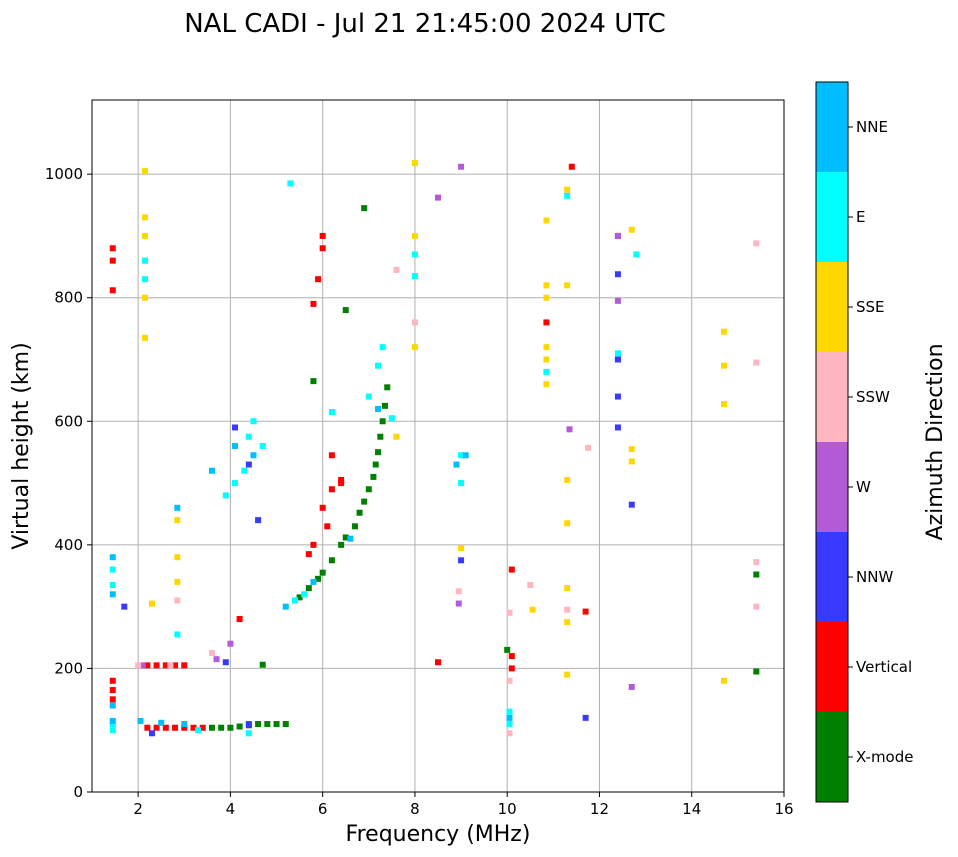 The width and height of the screenshot is (958, 857). I want to click on colorbar-segments, so click(832, 442).